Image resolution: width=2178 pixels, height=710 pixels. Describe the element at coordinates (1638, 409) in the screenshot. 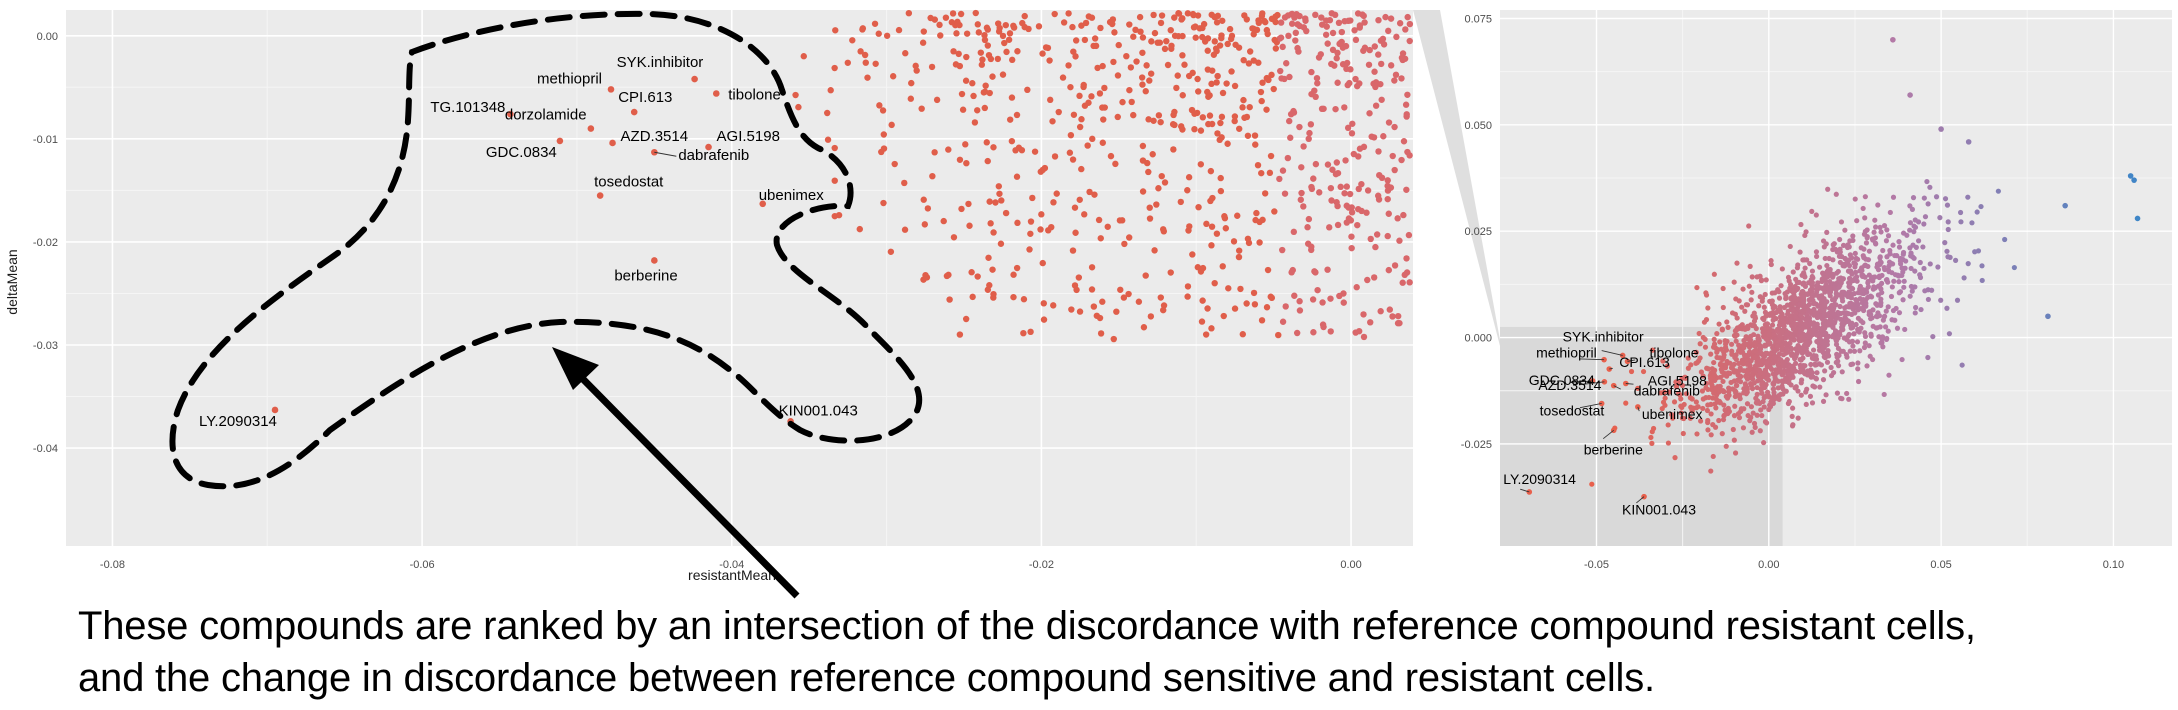

I see `right-label-leader` at that location.